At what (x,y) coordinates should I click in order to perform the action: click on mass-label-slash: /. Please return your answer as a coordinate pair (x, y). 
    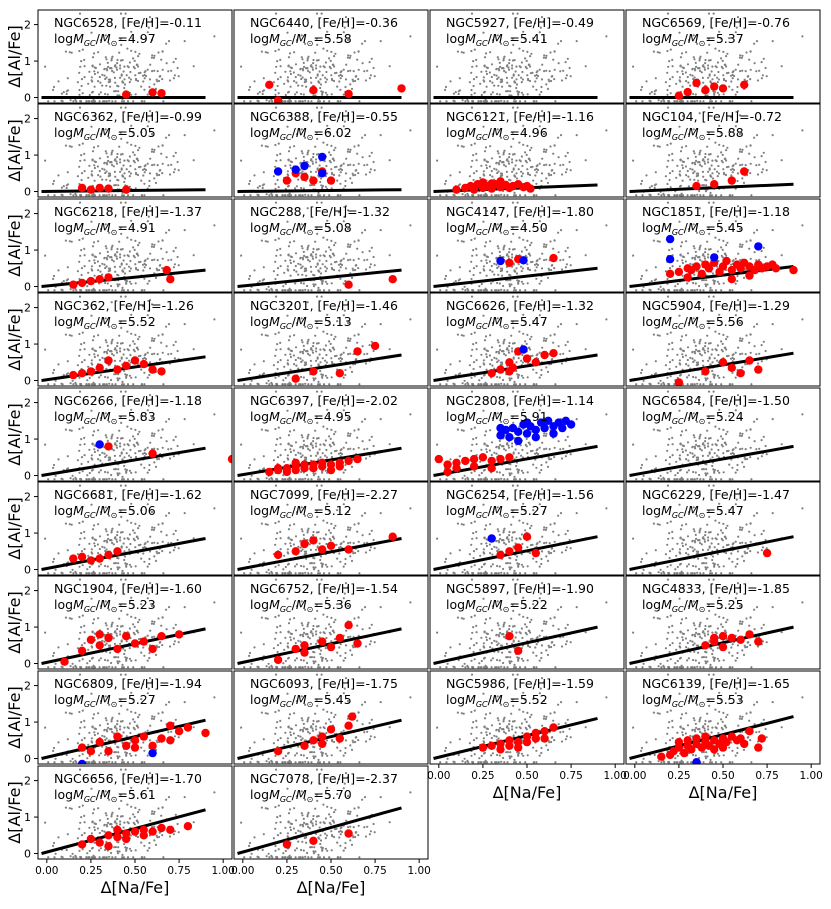
    Looking at the image, I should click on (98, 38).